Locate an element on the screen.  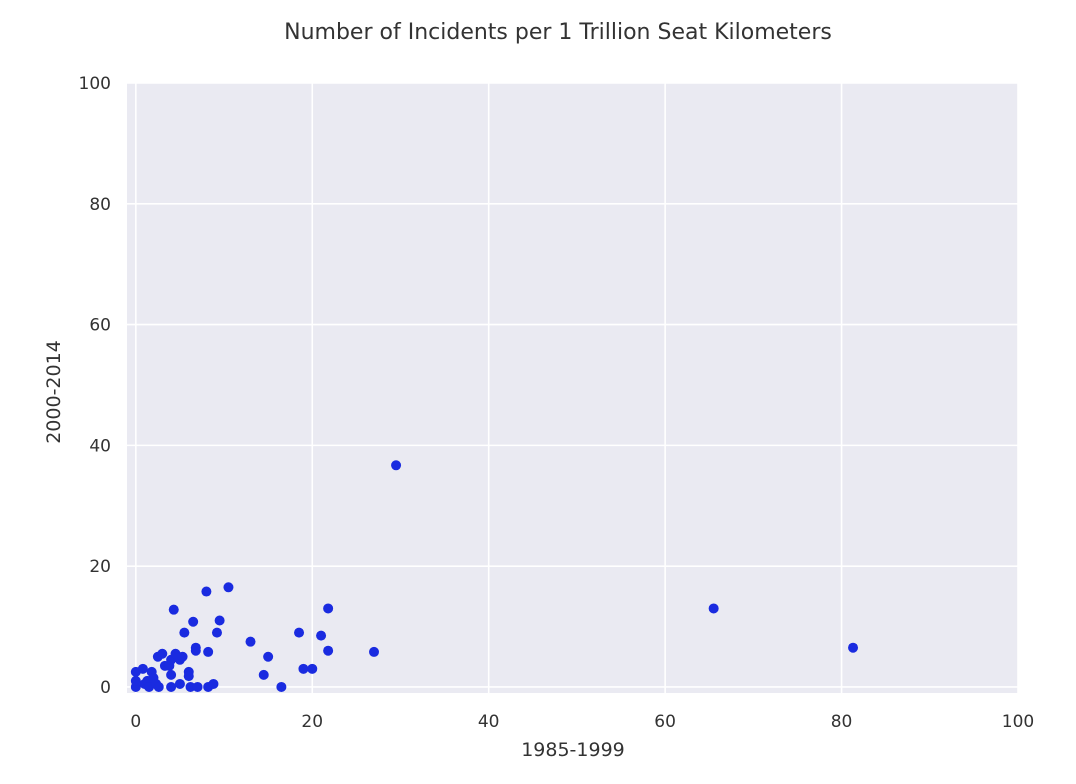
y-axis-ticks: 0 20 40 60 80 100 is located at coordinates (95, 386).